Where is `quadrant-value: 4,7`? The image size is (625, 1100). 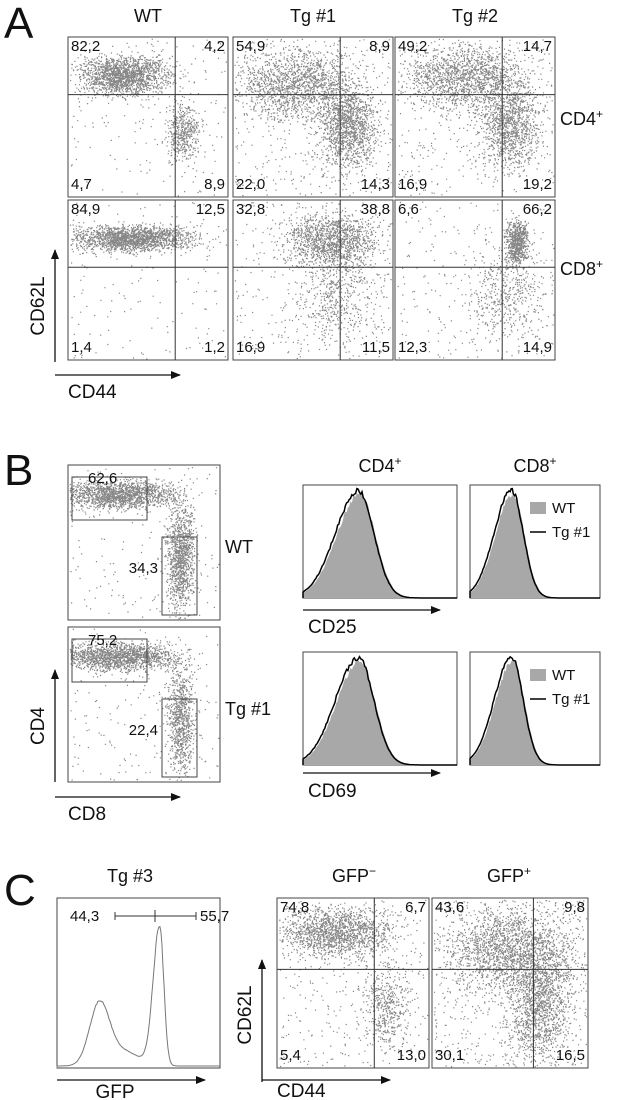 quadrant-value: 4,7 is located at coordinates (81, 184).